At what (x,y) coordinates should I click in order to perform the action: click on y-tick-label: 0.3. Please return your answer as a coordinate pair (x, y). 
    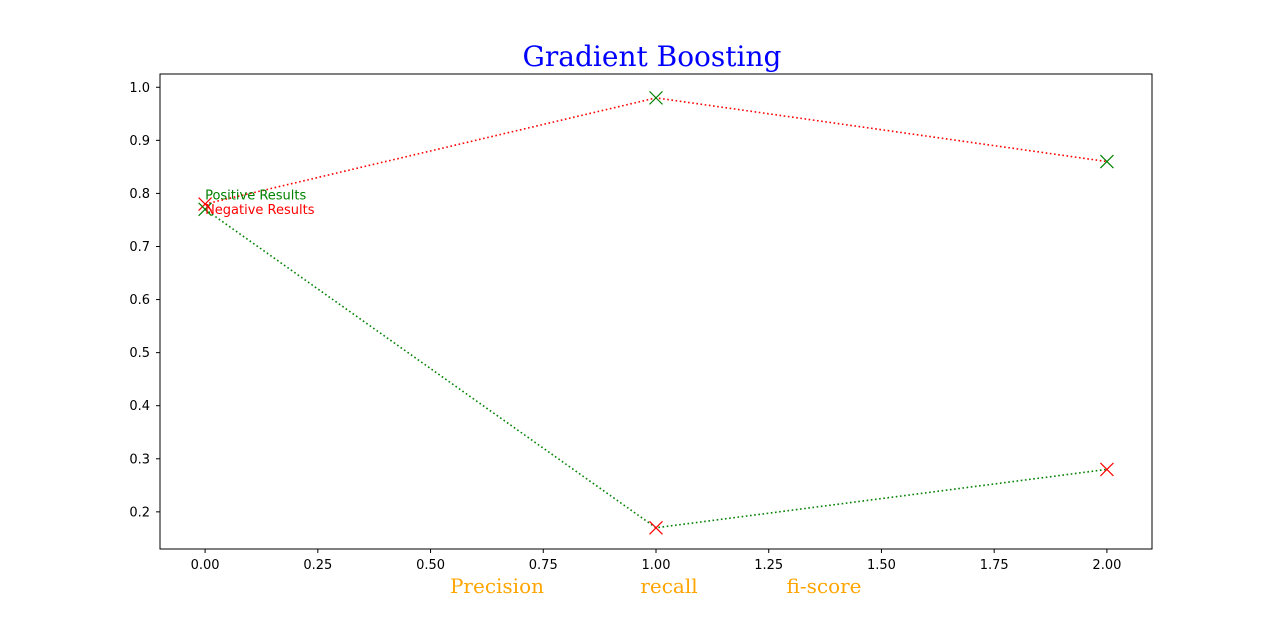
    Looking at the image, I should click on (139, 459).